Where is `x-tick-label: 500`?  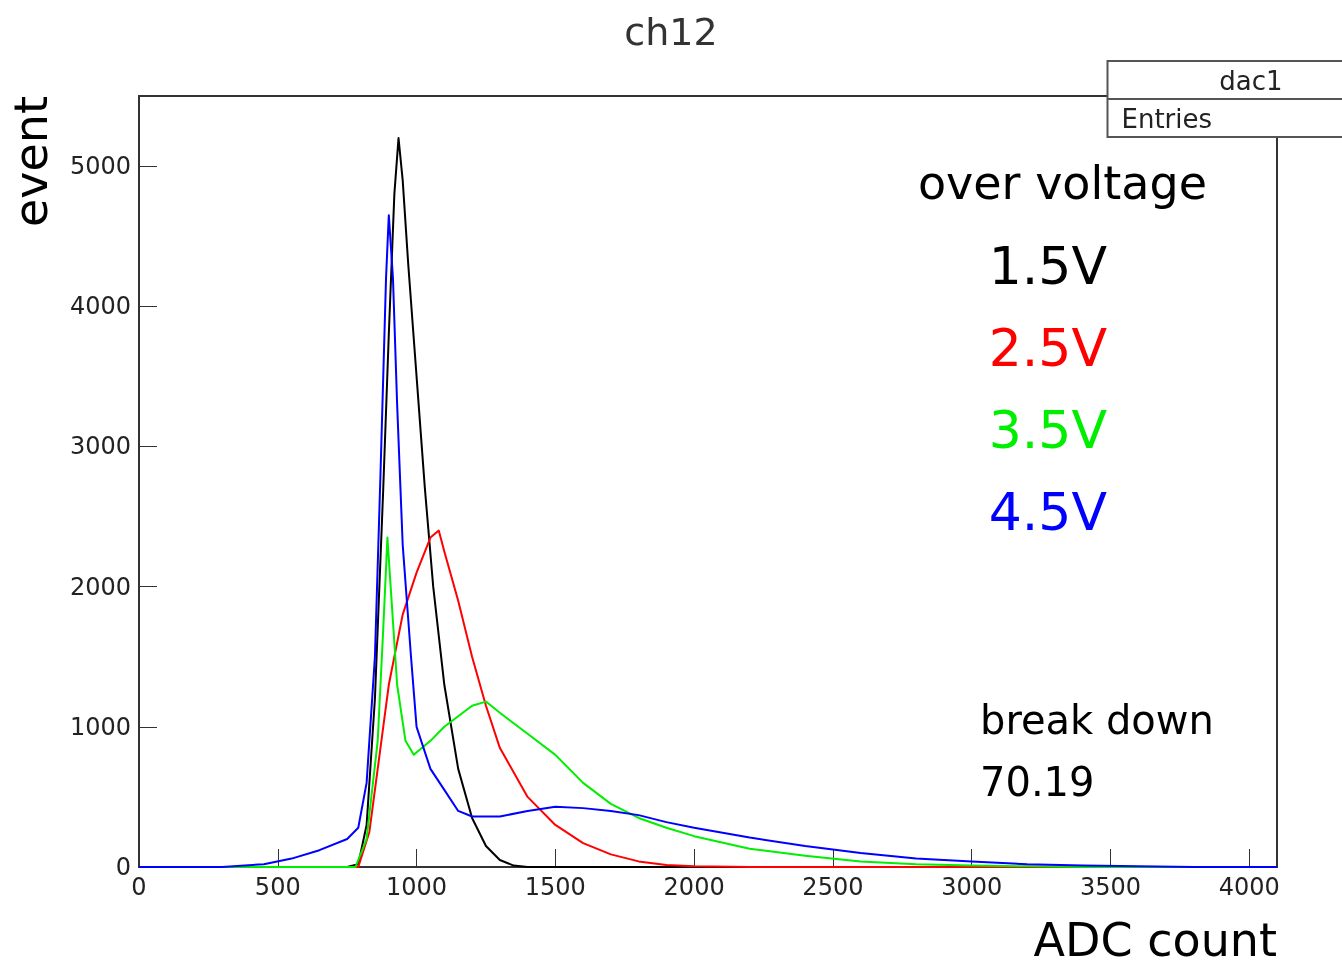
x-tick-label: 500 is located at coordinates (277, 887).